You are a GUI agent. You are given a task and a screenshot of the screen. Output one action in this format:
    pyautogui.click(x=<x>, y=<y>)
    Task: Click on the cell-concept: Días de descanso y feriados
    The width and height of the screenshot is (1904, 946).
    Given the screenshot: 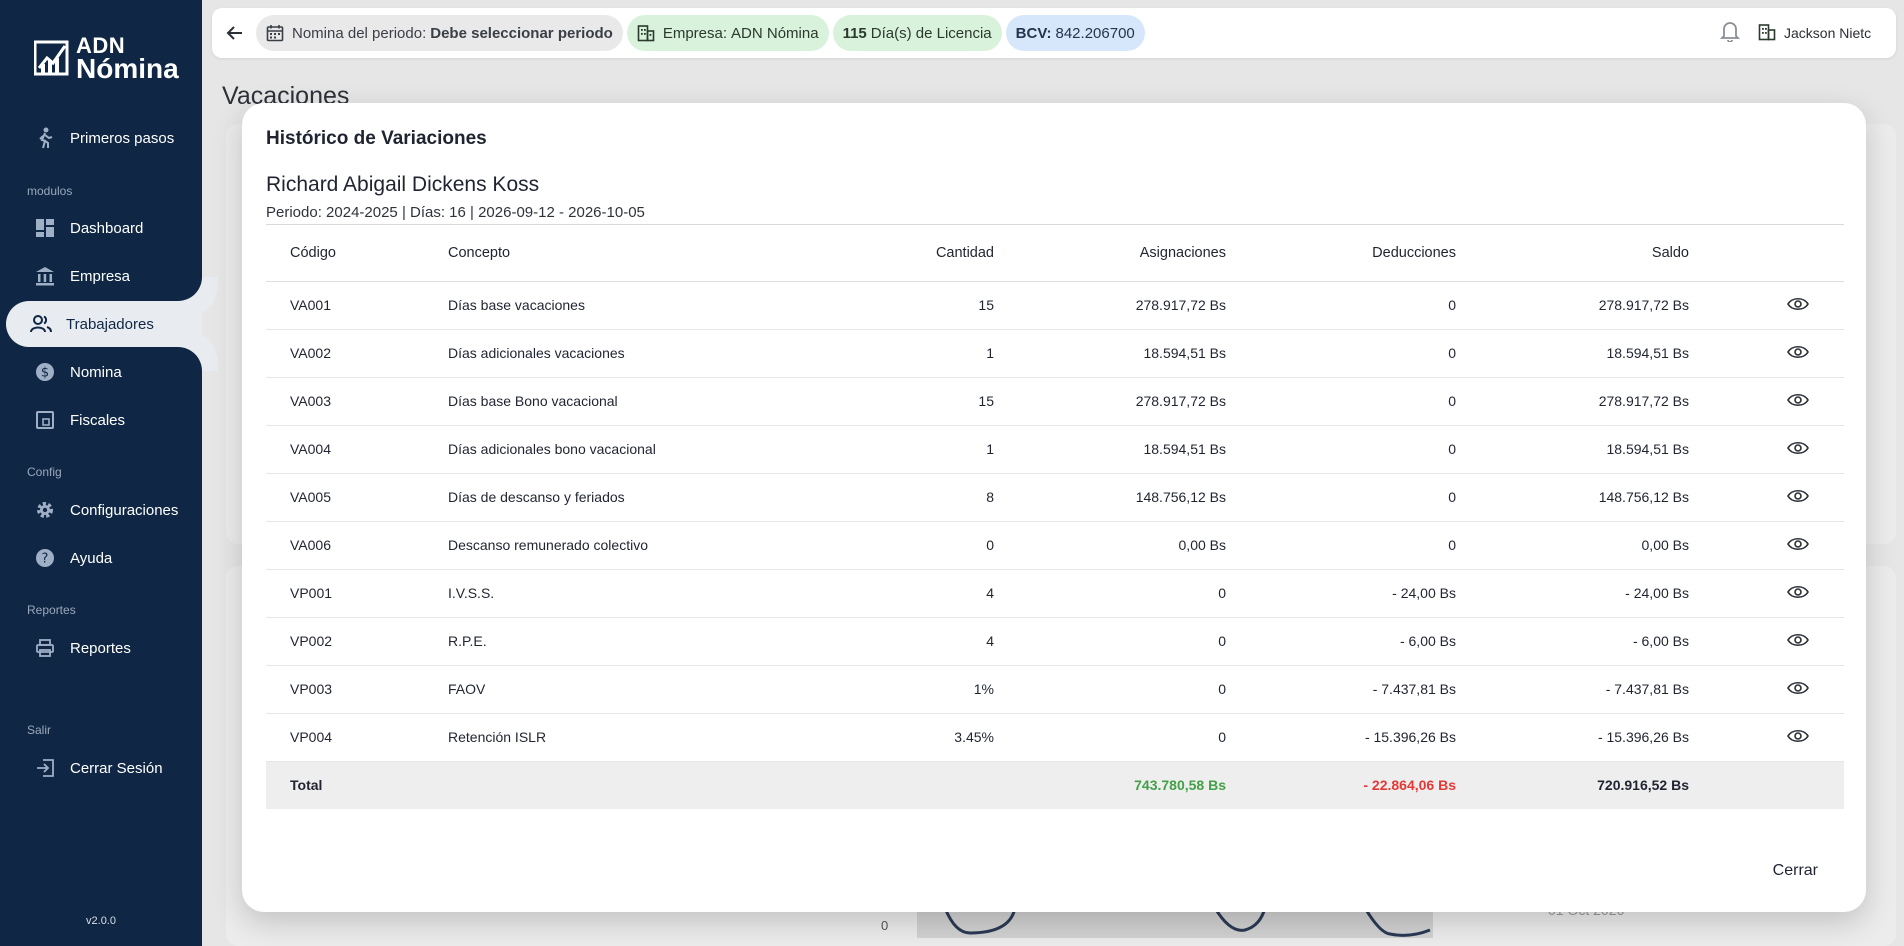 What is the action you would take?
    pyautogui.click(x=618, y=497)
    